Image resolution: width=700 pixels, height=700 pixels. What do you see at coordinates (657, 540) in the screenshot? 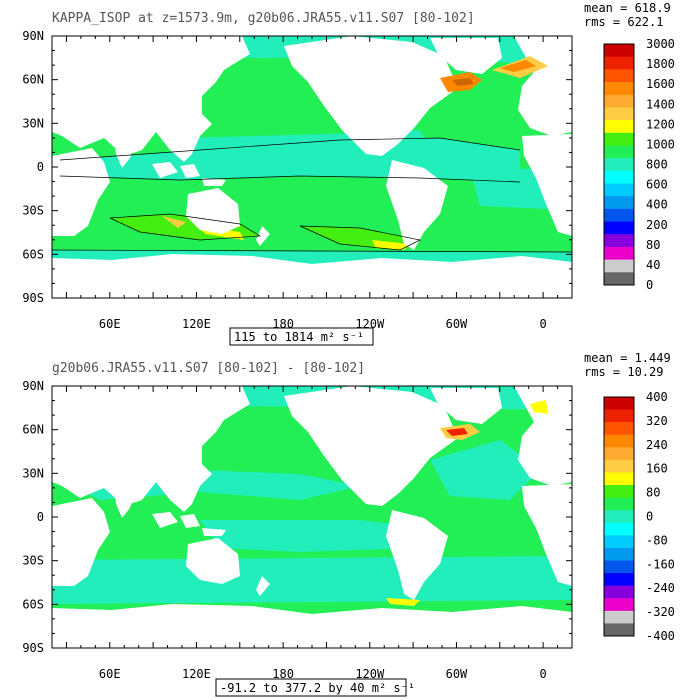
I see `colorbar-label: -80` at bounding box center [657, 540].